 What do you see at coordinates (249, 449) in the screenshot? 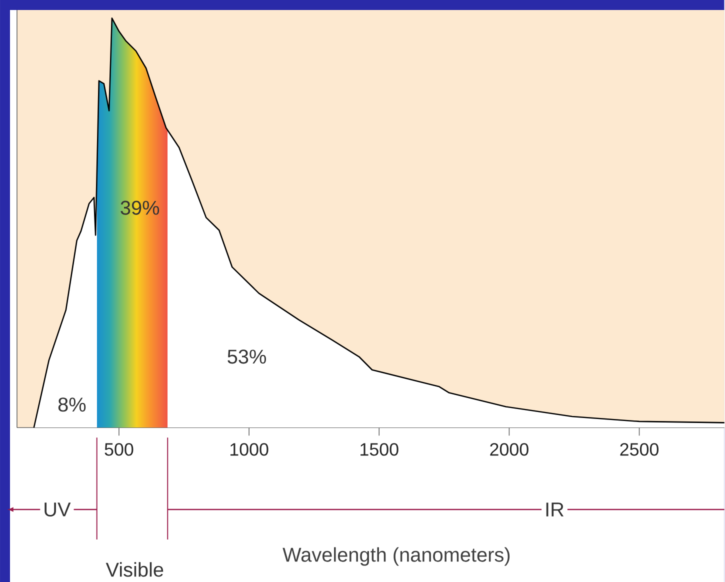
I see `x-tick-label: 1000` at bounding box center [249, 449].